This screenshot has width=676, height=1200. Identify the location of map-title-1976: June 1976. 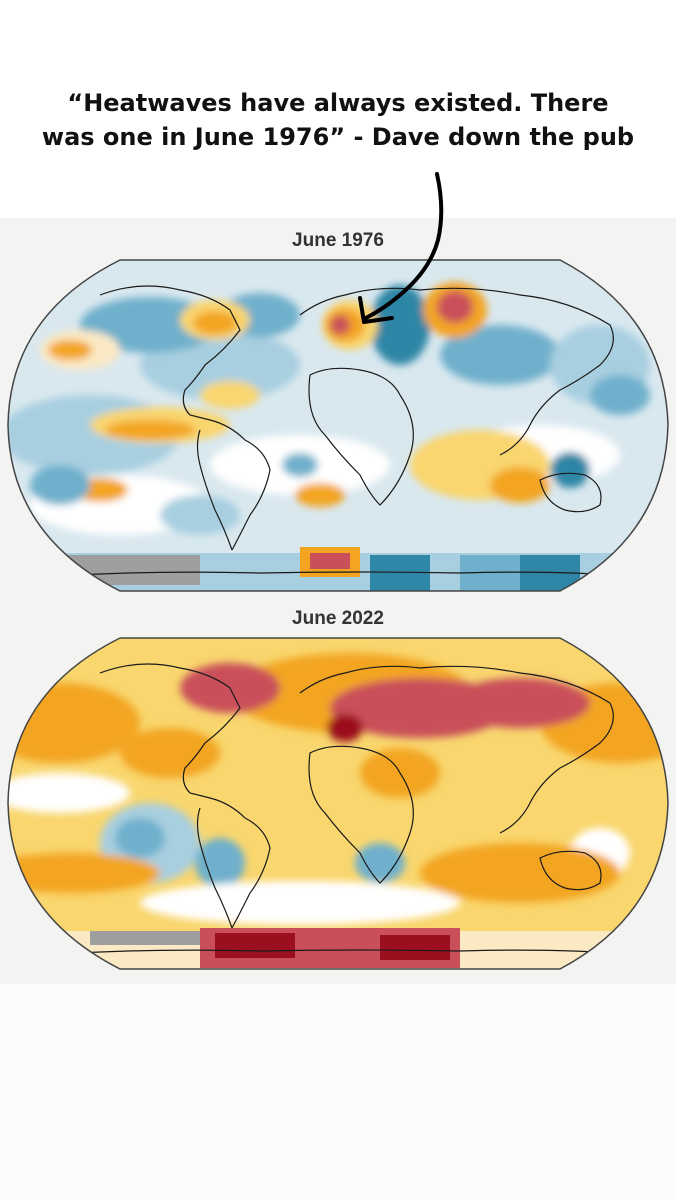
(338, 240).